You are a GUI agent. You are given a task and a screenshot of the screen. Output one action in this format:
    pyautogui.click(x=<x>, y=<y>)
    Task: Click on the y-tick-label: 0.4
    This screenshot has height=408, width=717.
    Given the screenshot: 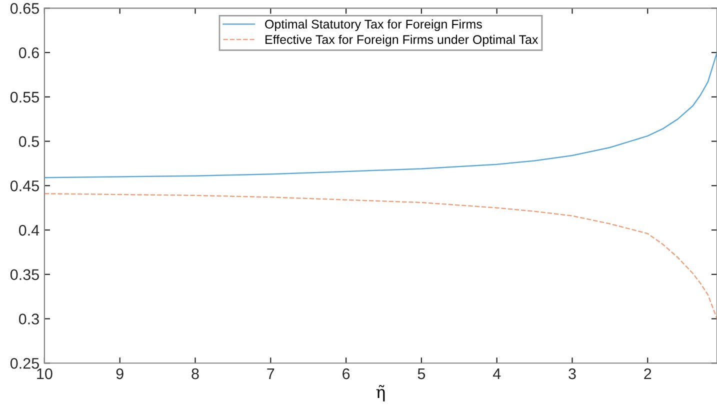 What is the action you would take?
    pyautogui.click(x=29, y=230)
    